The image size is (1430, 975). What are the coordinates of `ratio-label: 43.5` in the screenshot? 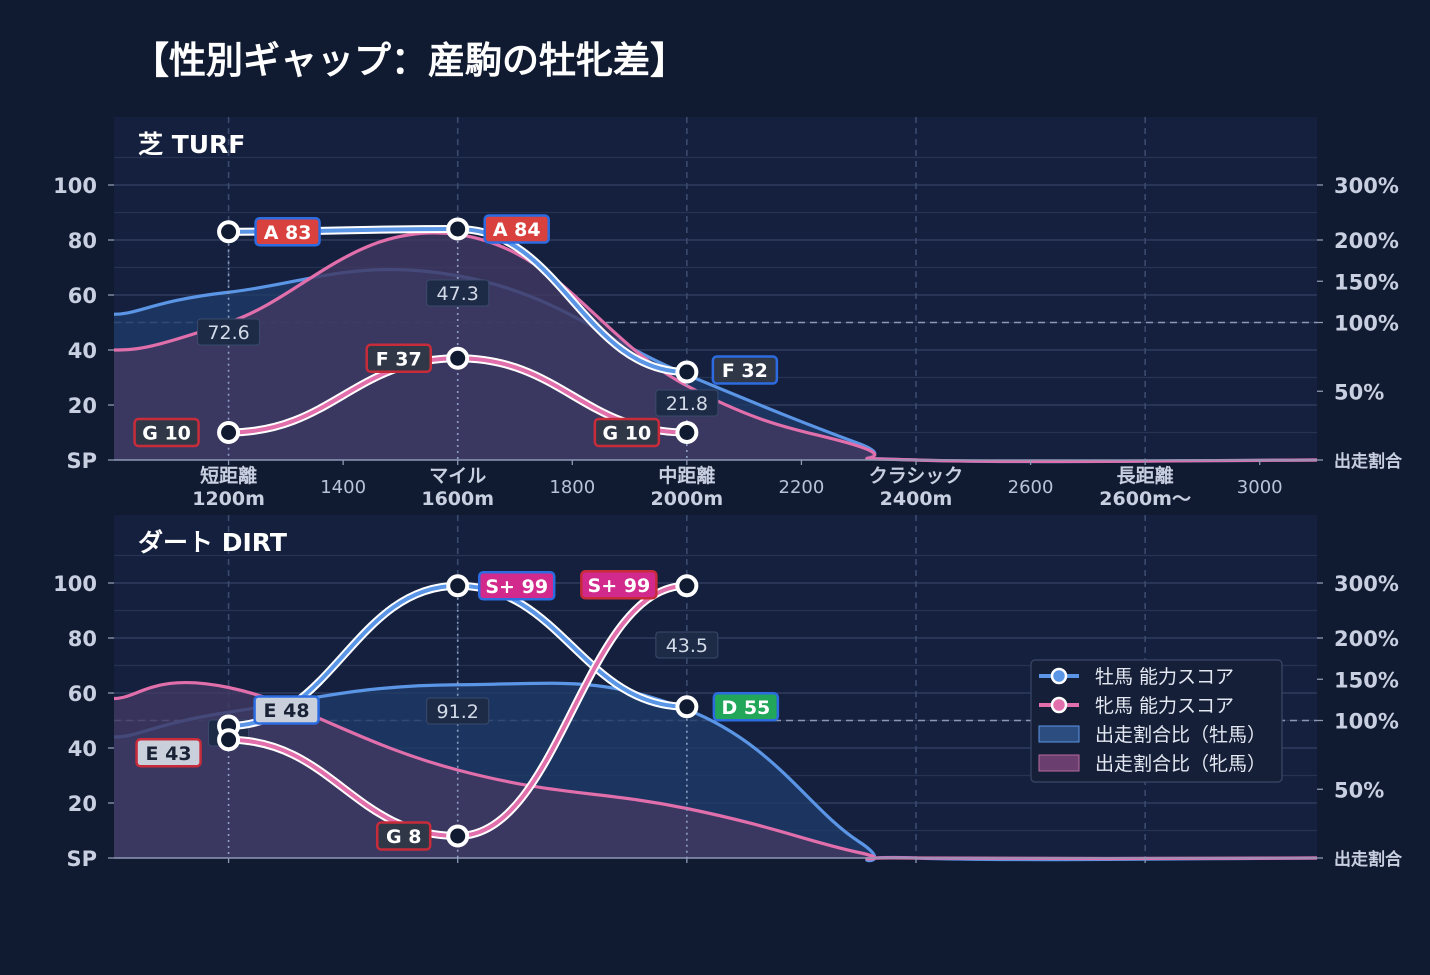 It's located at (687, 646).